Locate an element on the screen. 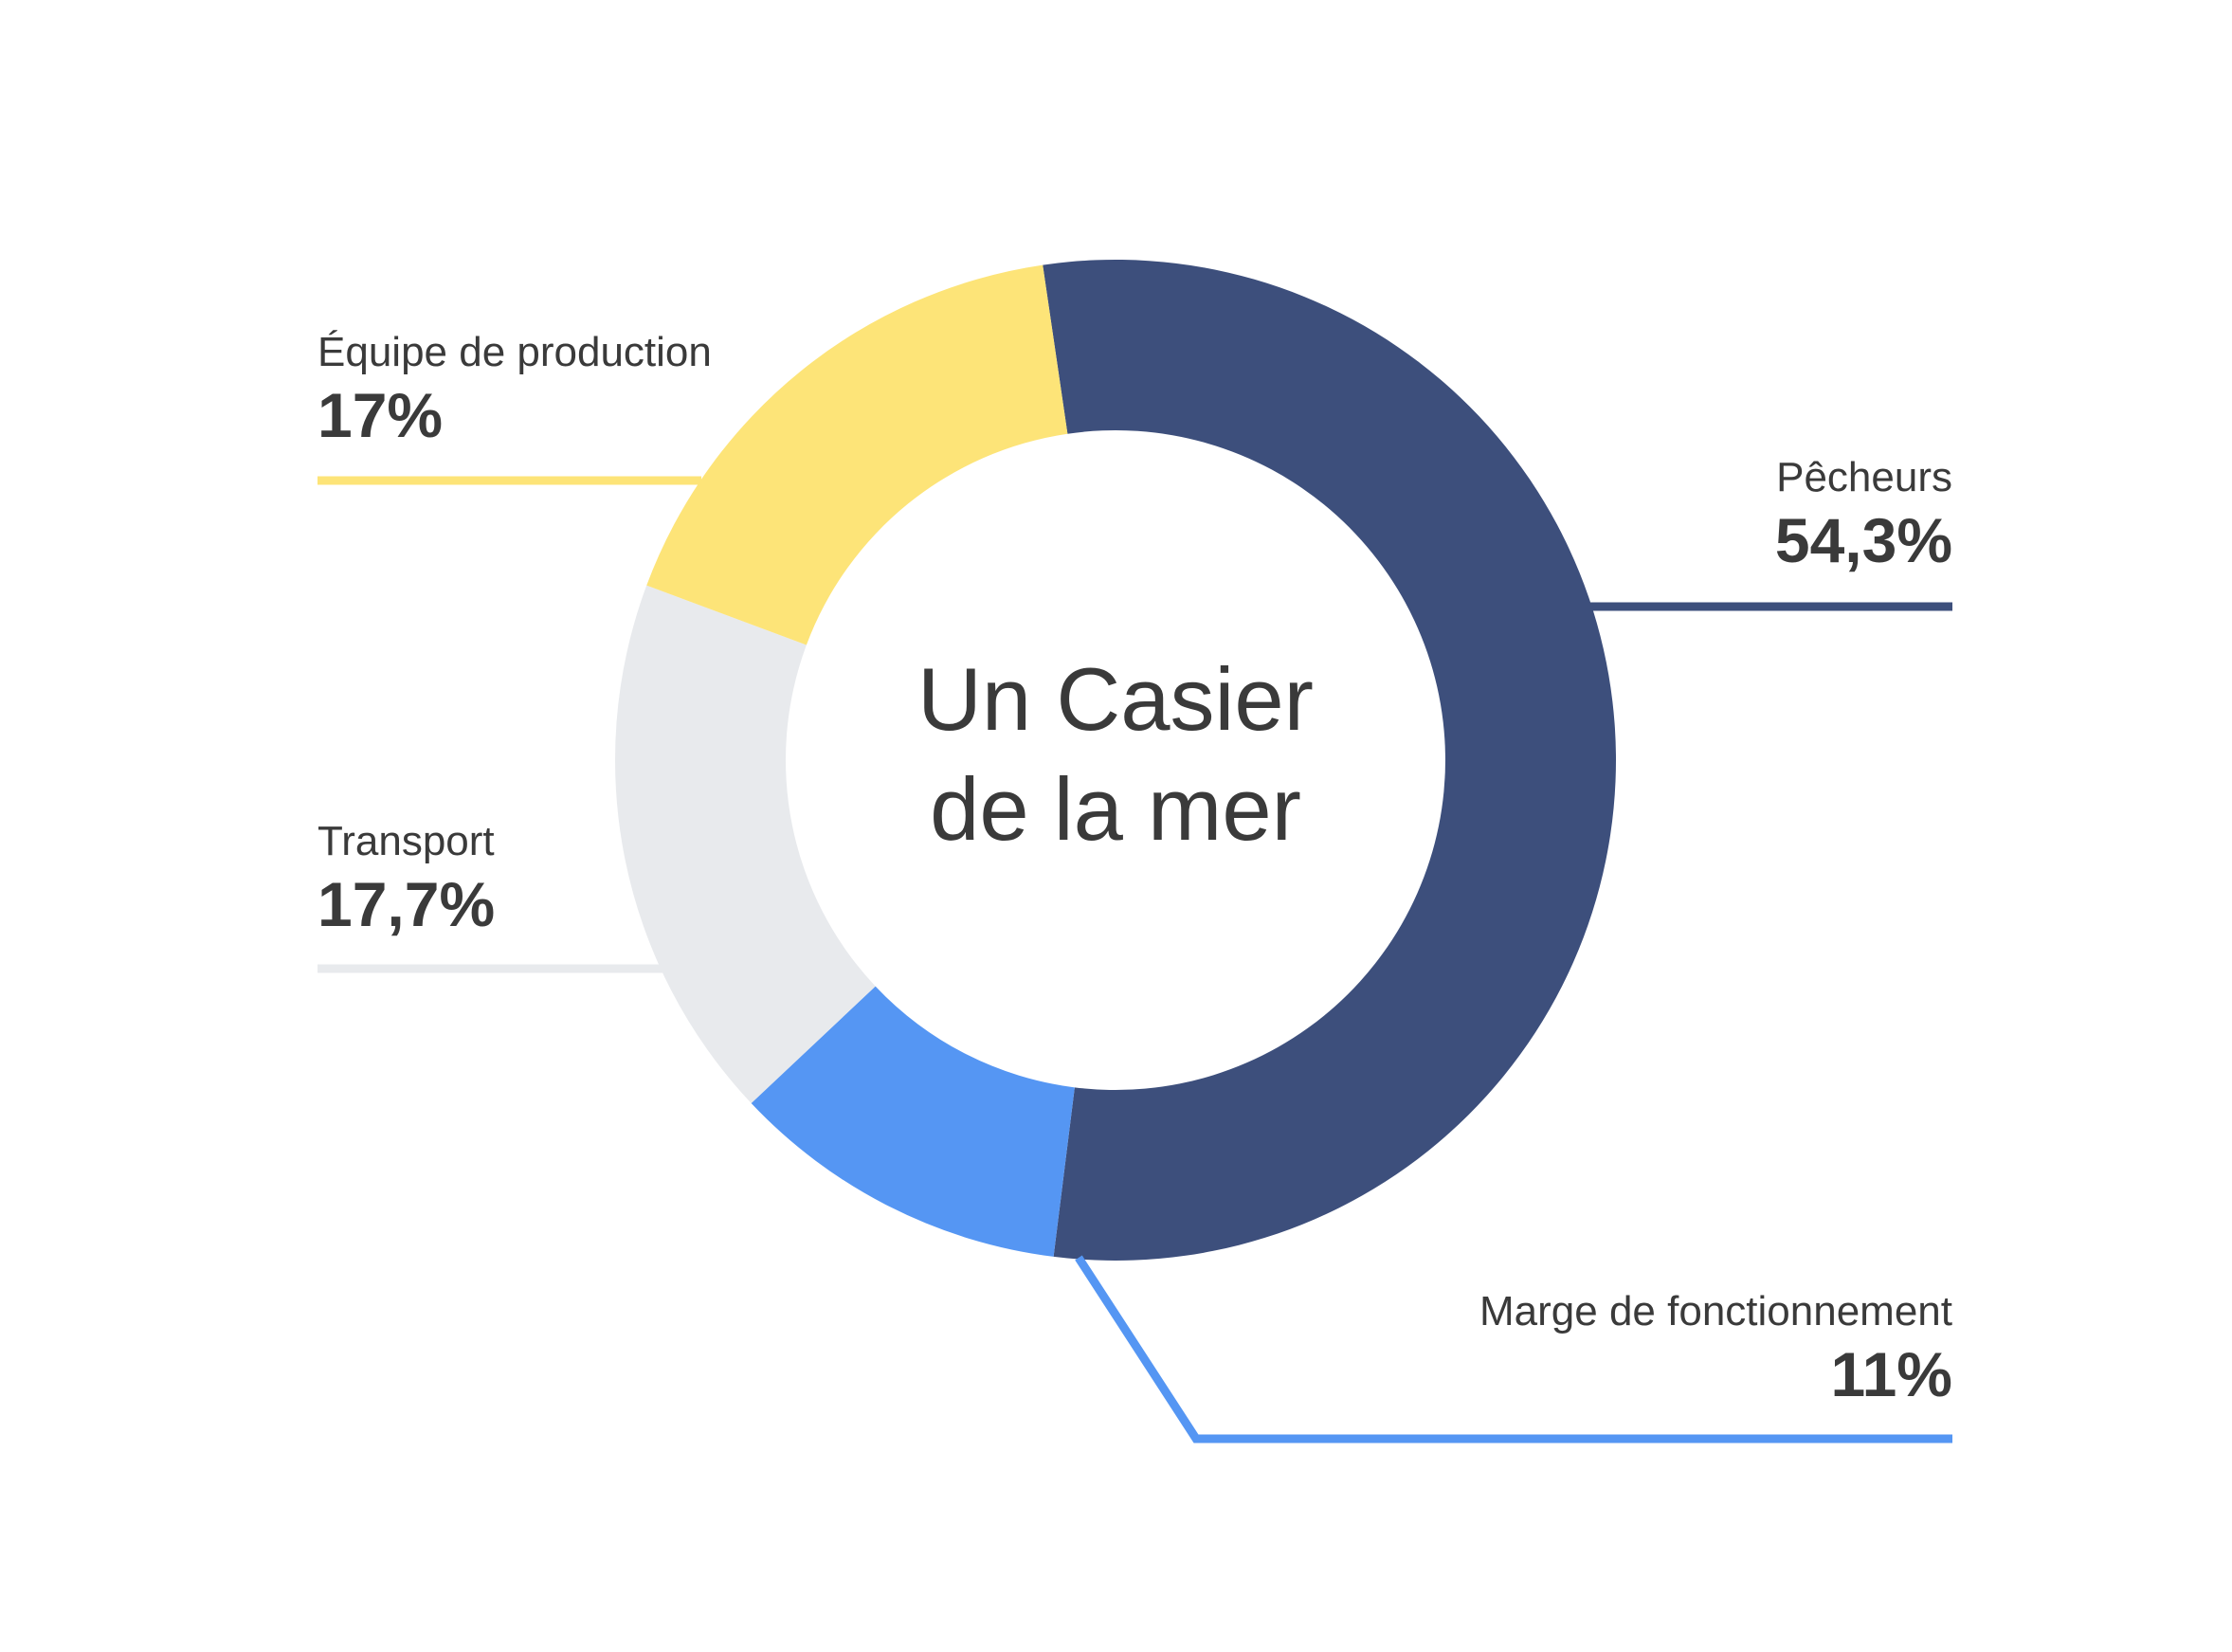  label-transport: Transport 17,7% is located at coordinates (407, 879).